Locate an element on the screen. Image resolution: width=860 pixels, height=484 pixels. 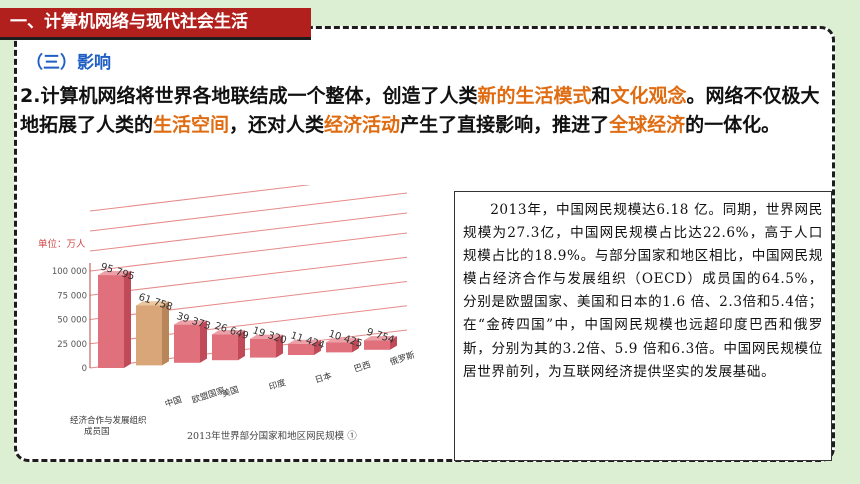
category-label: 印度 is located at coordinates (278, 385).